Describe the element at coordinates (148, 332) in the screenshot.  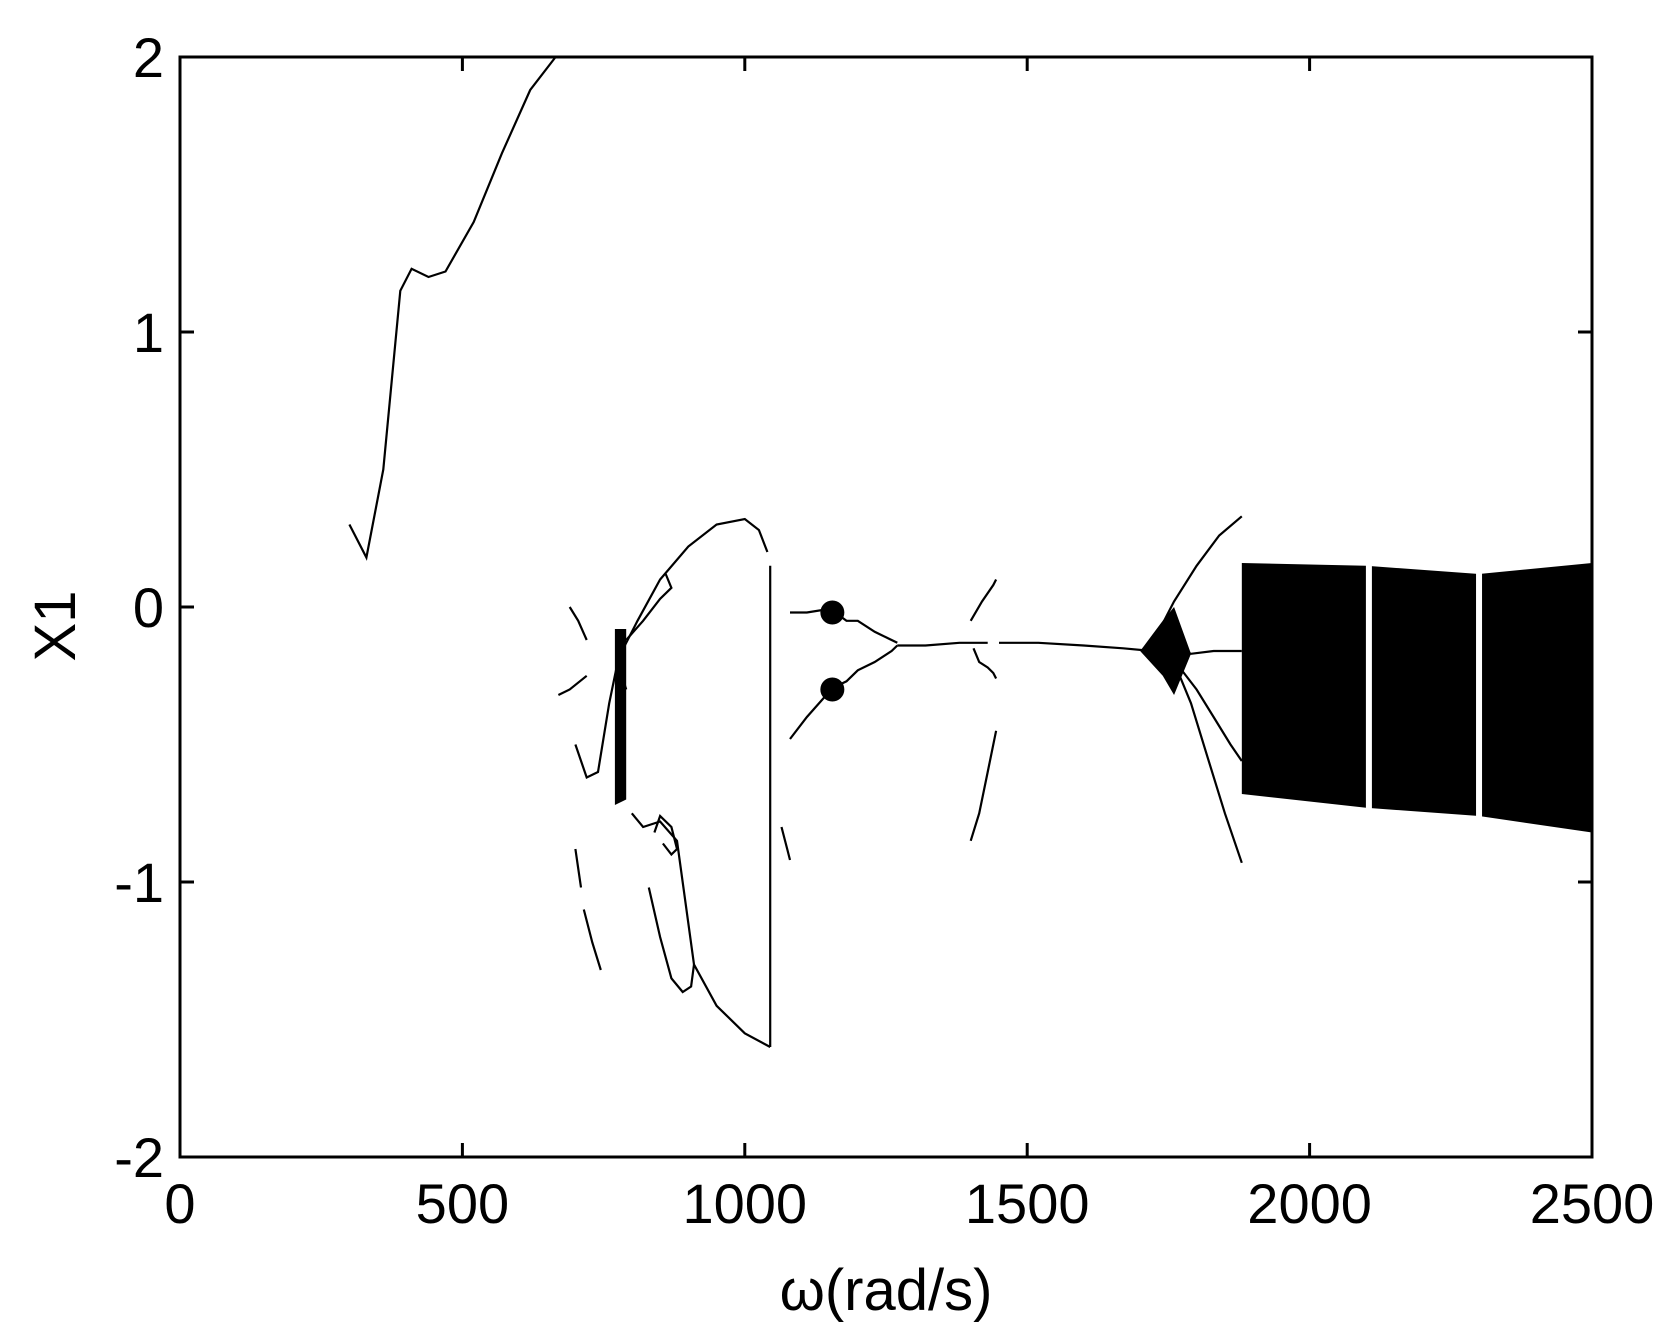
I see `y-tick-label: 1` at that location.